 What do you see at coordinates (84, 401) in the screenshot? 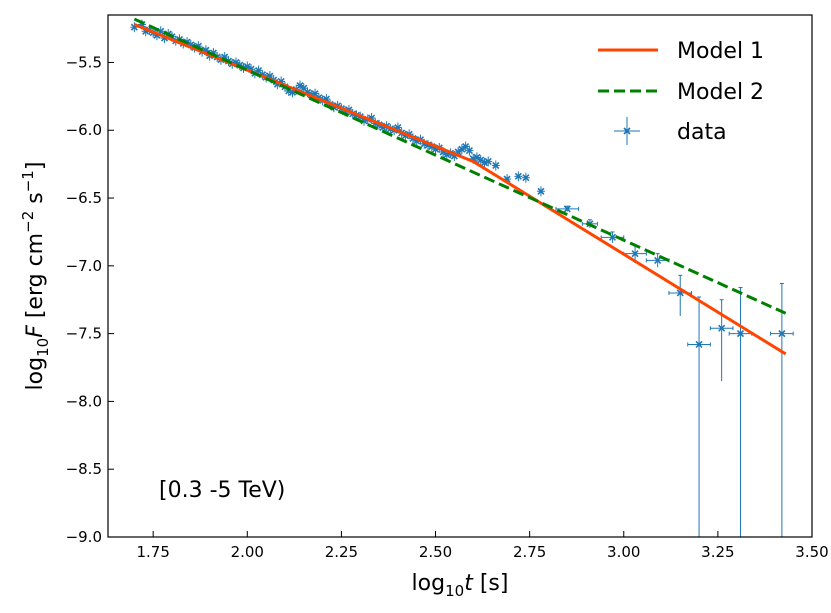
I see `y-tick-label: −8.0` at bounding box center [84, 401].